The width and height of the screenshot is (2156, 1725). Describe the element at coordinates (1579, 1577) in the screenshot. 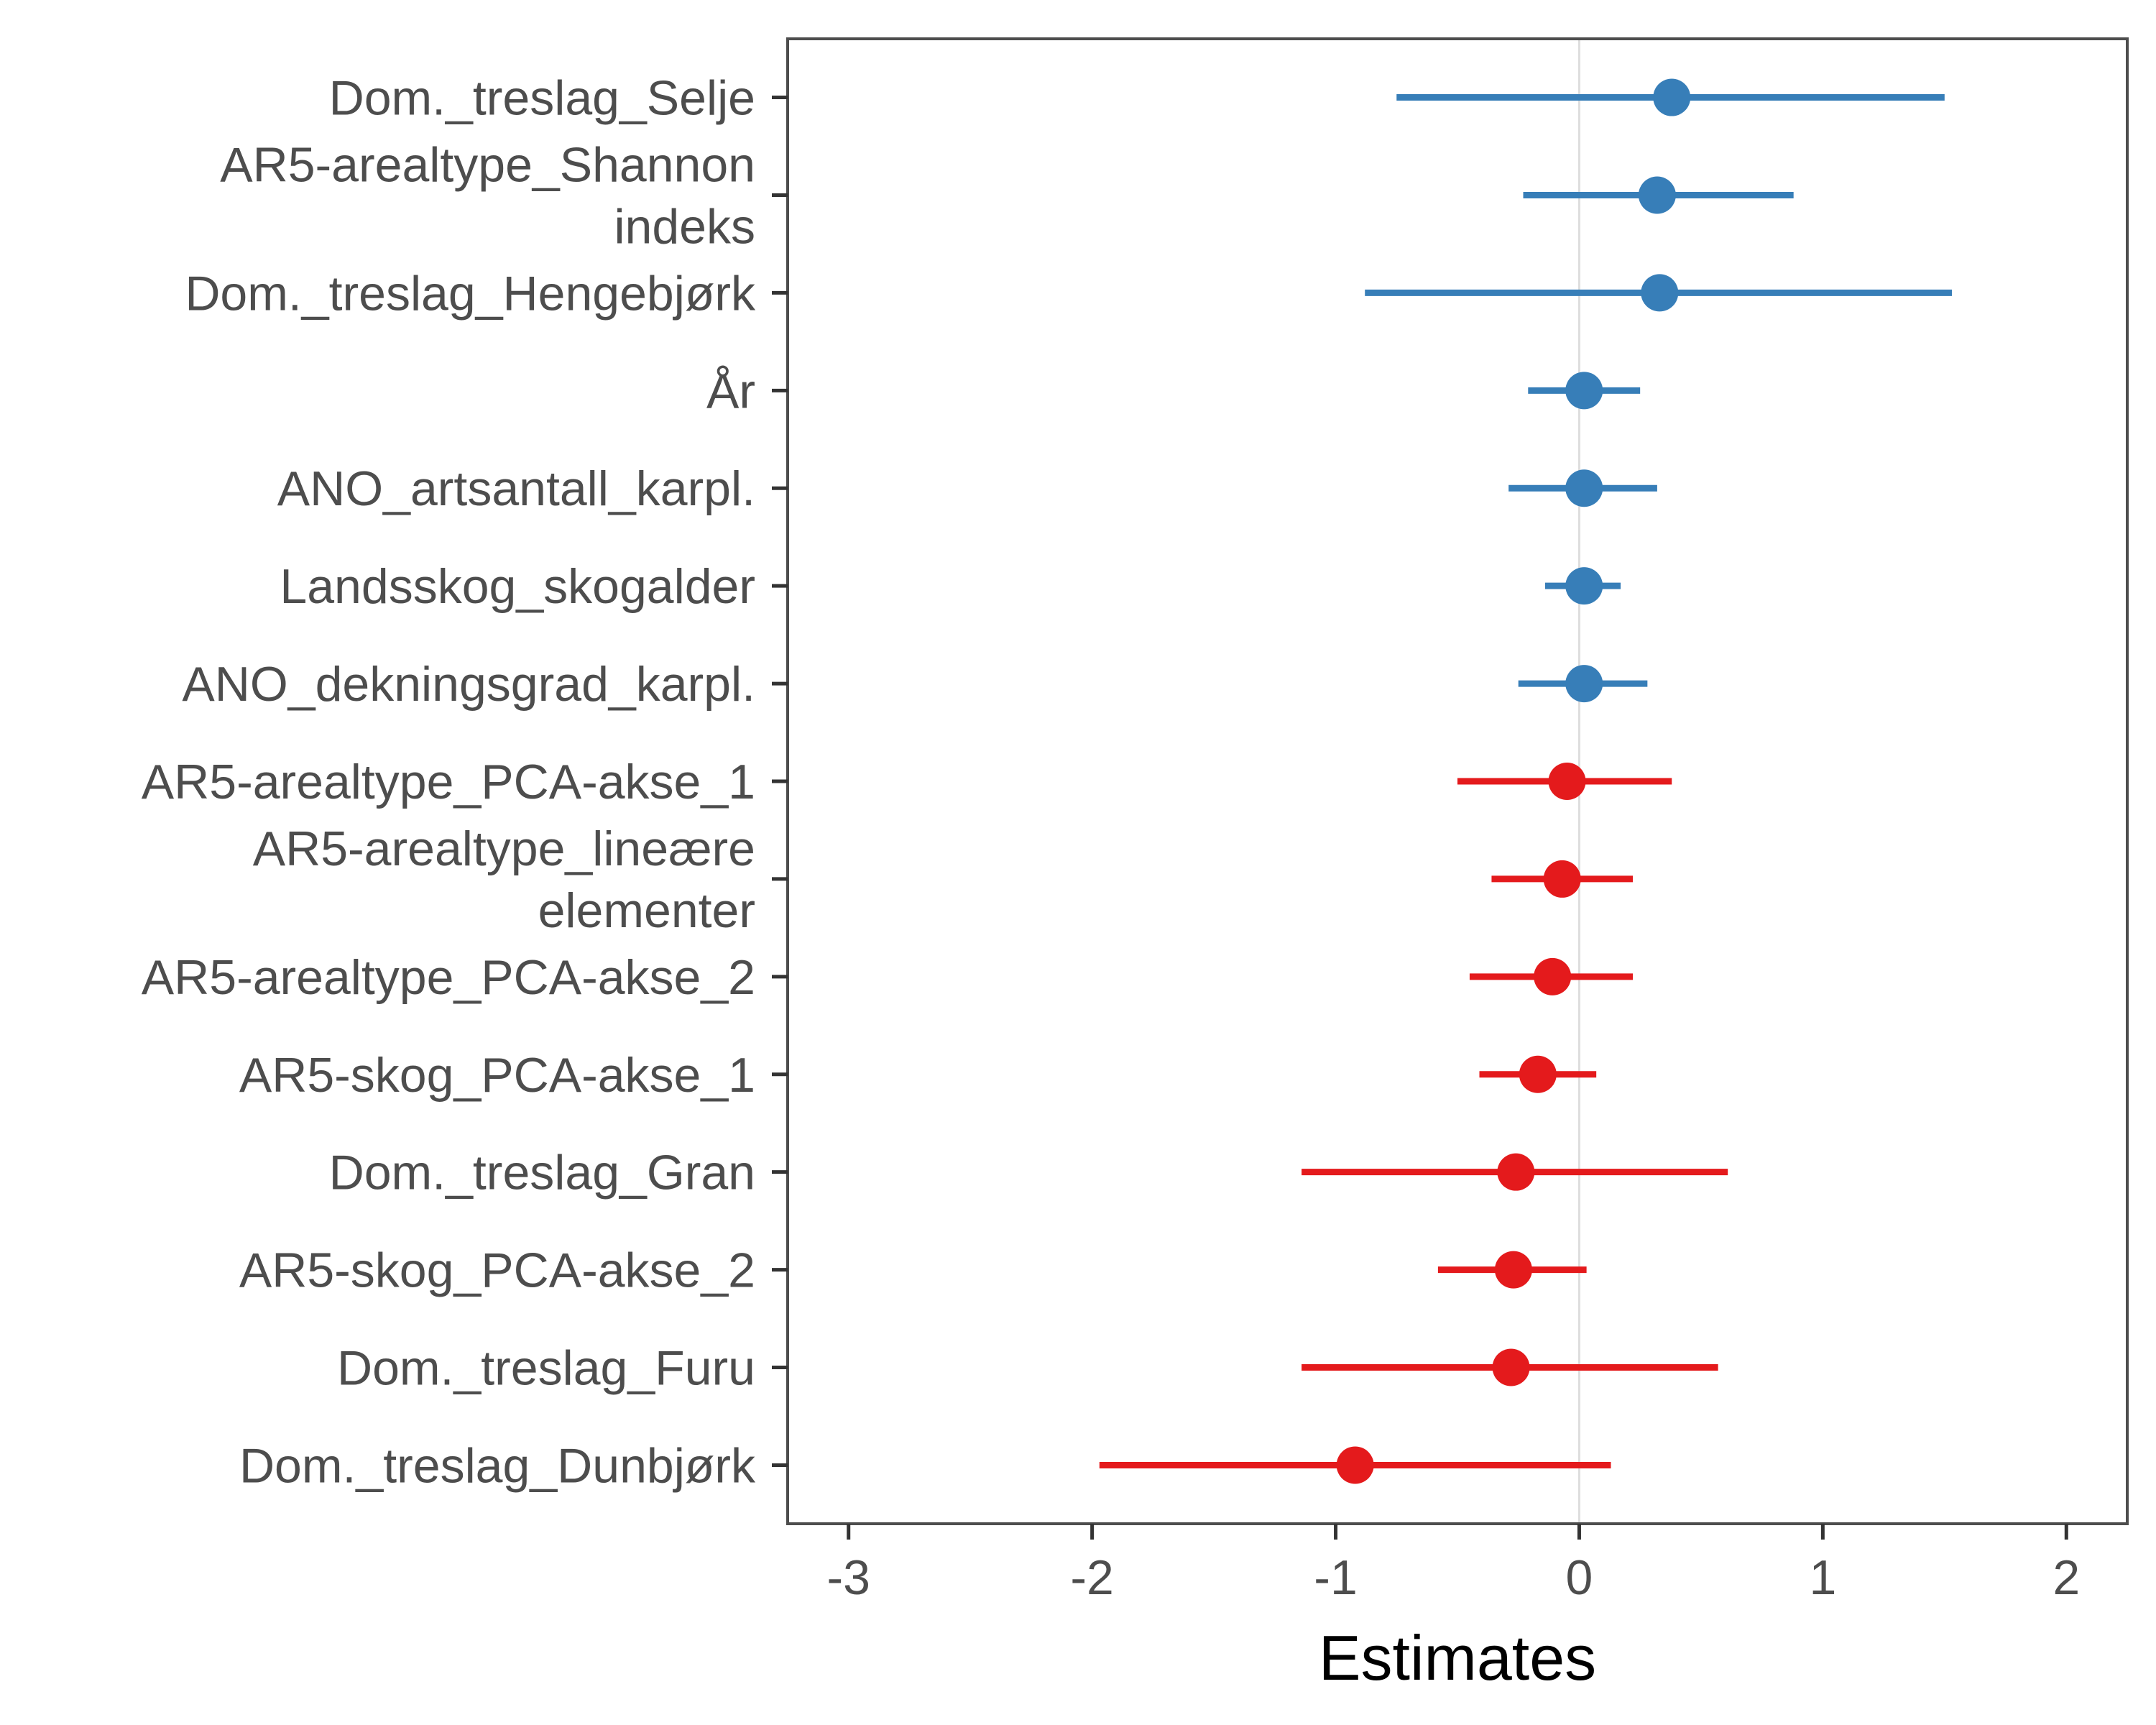

I see `x-axis-tick-label: 0` at that location.